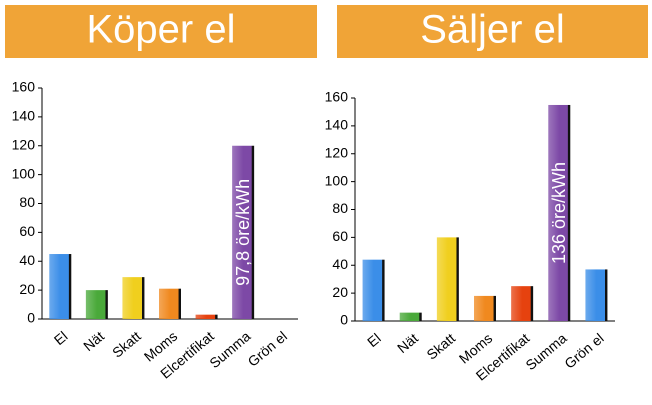  I want to click on annotation: 97,8 öre/kWh, so click(243, 232).